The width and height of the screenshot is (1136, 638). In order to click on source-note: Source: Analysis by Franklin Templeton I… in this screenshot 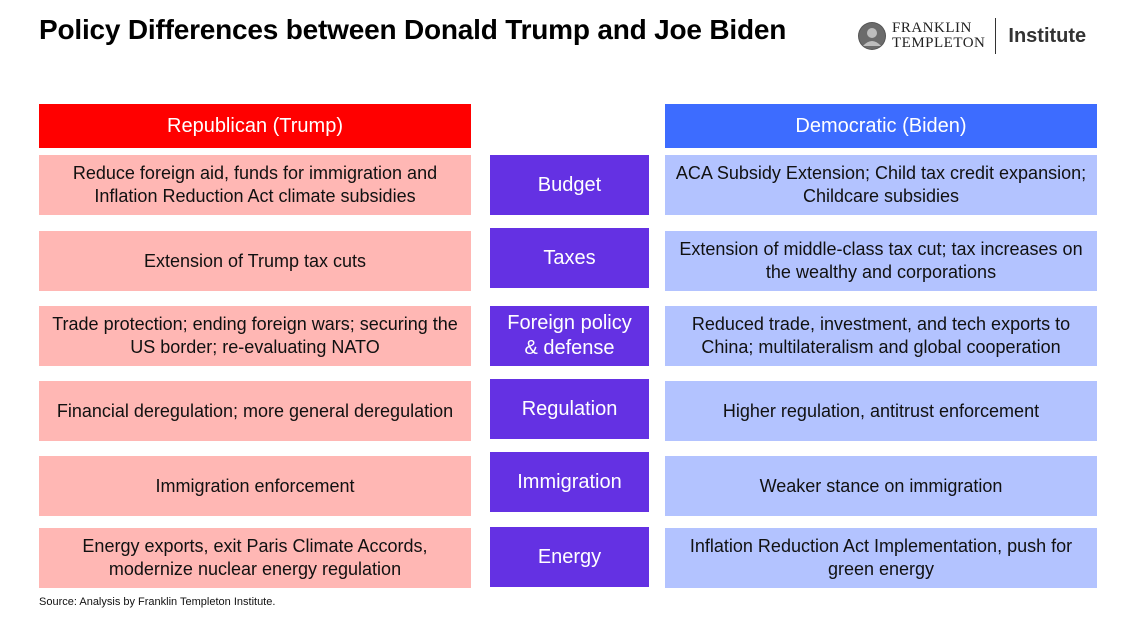, I will do `click(157, 602)`.